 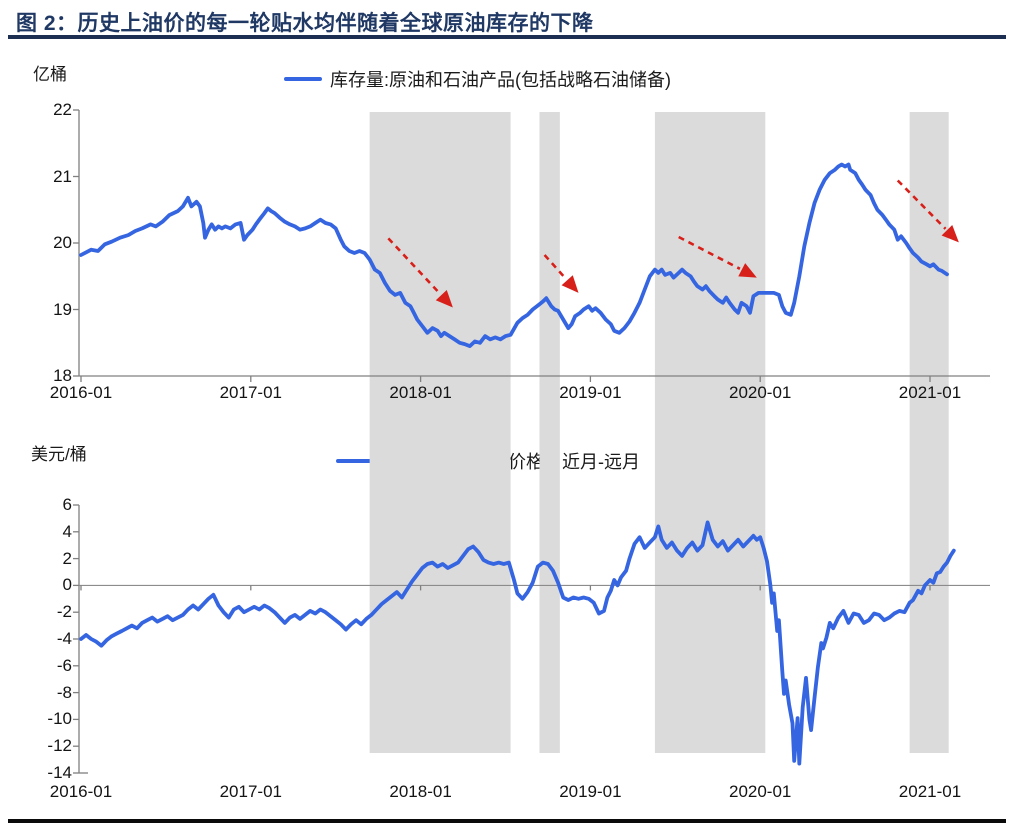 What do you see at coordinates (67, 585) in the screenshot?
I see `bottom-y-tick-label: 0` at bounding box center [67, 585].